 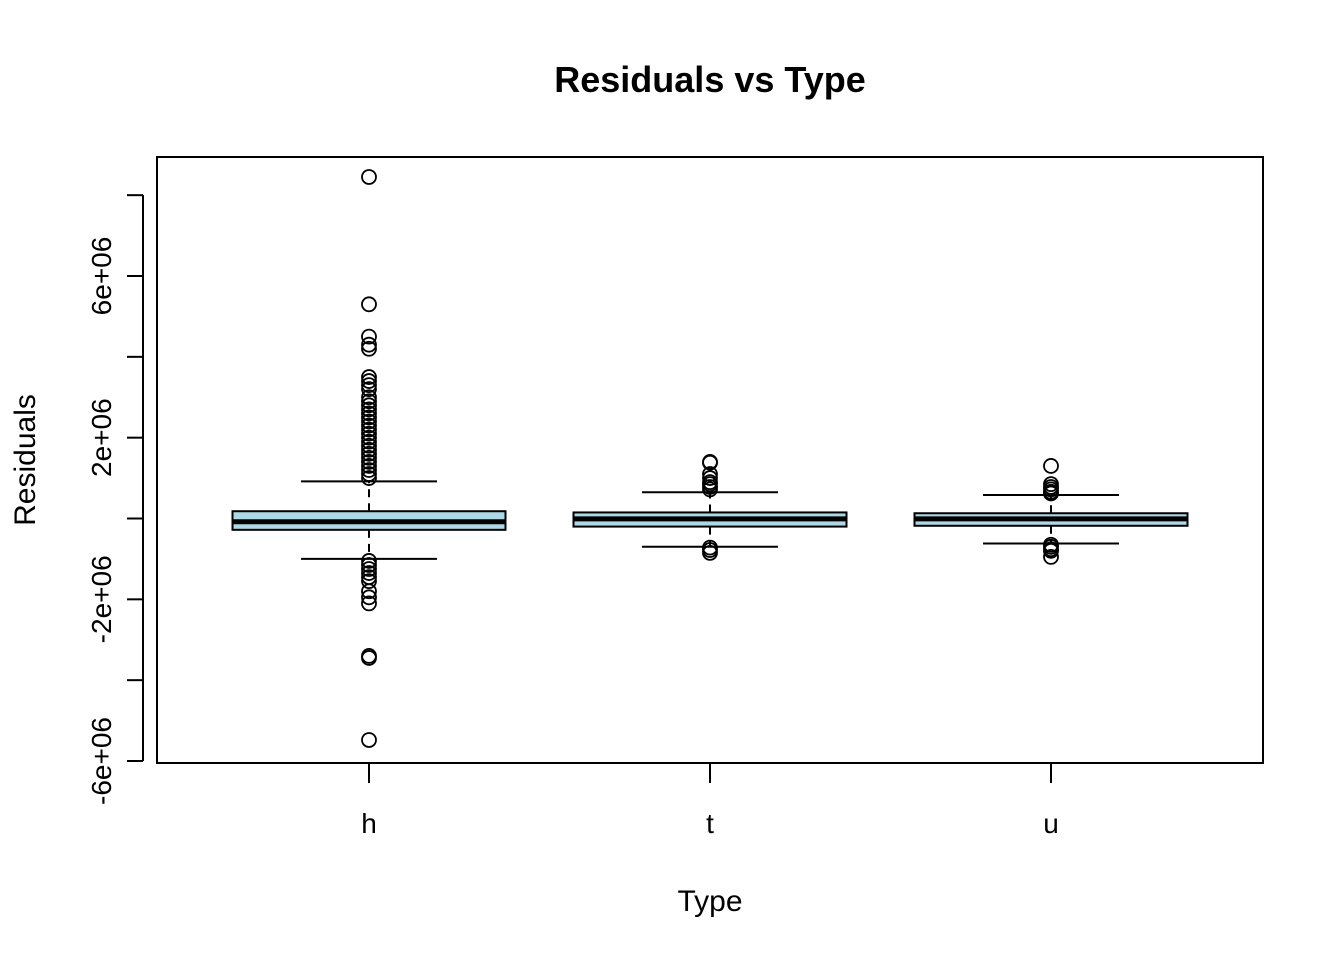 I want to click on y-tick-label: 6e+06, so click(x=101, y=276).